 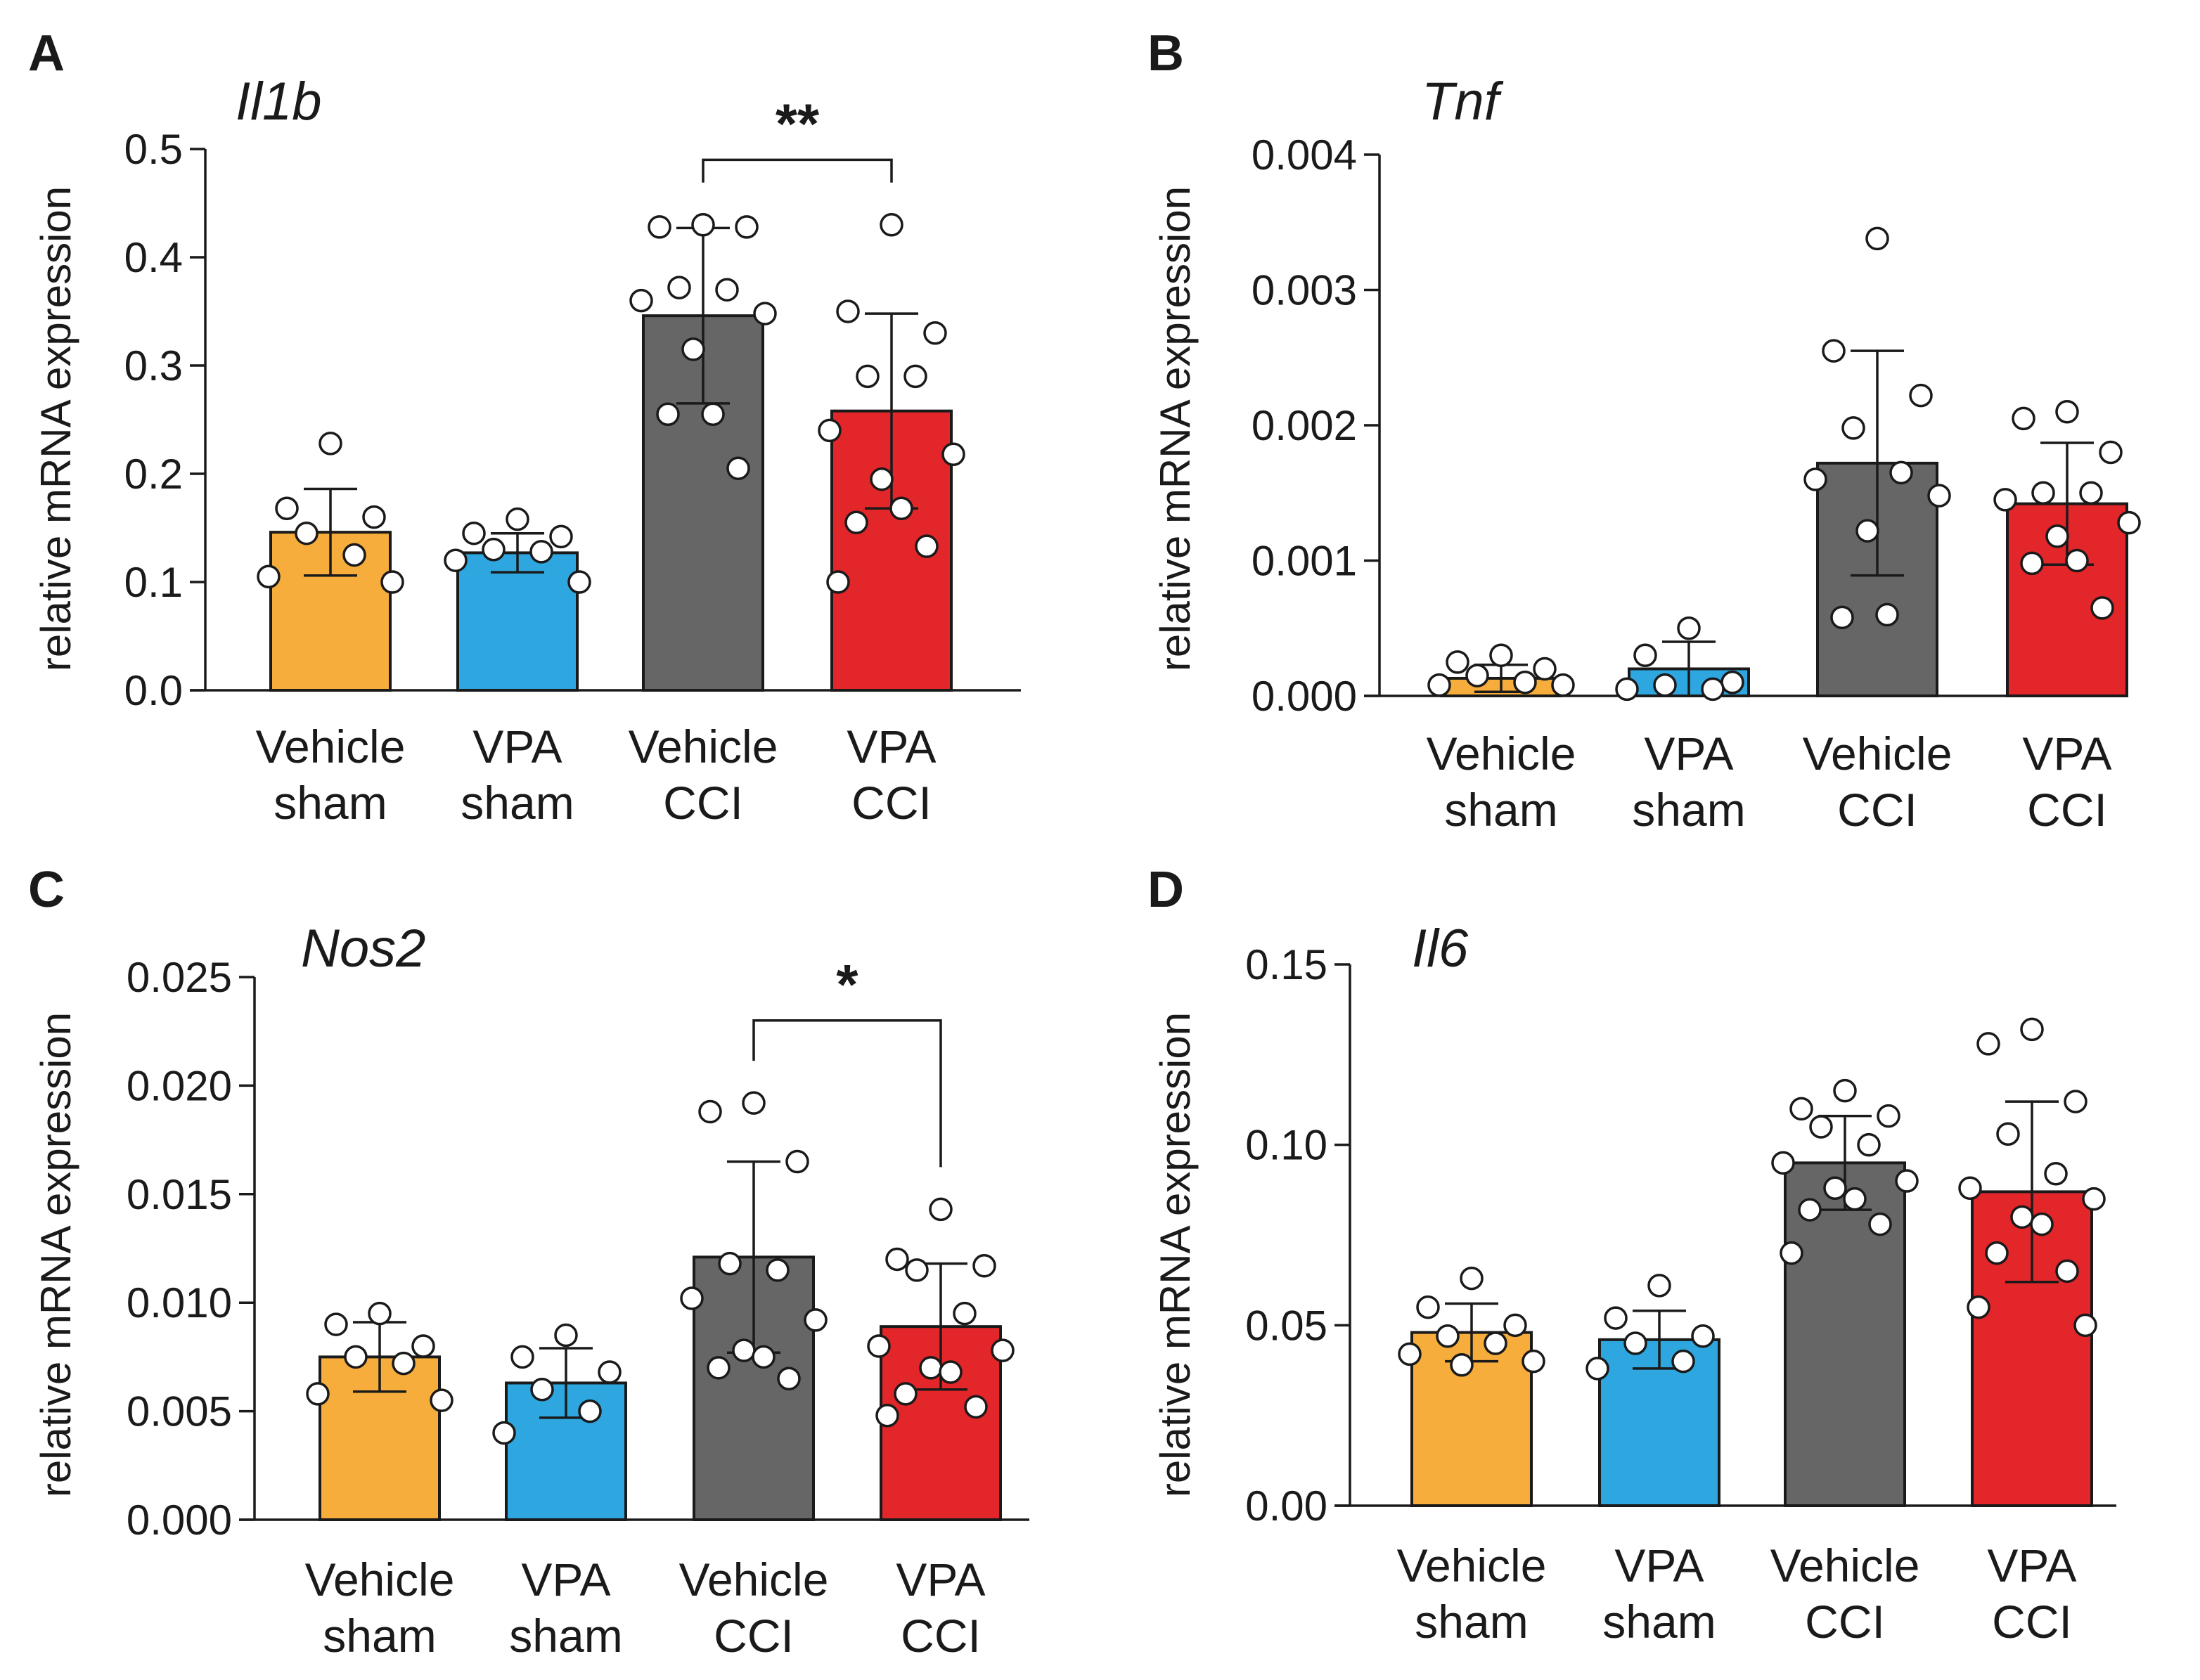 What do you see at coordinates (55, 428) in the screenshot?
I see `y-axis-label: relative mRNA expression` at bounding box center [55, 428].